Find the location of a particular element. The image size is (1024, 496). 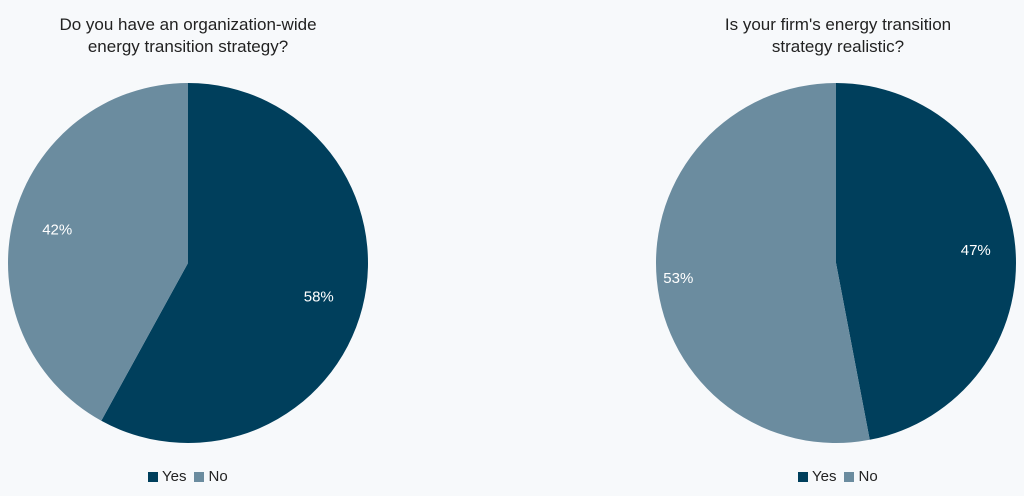

data-label-yes: 47% is located at coordinates (976, 250).